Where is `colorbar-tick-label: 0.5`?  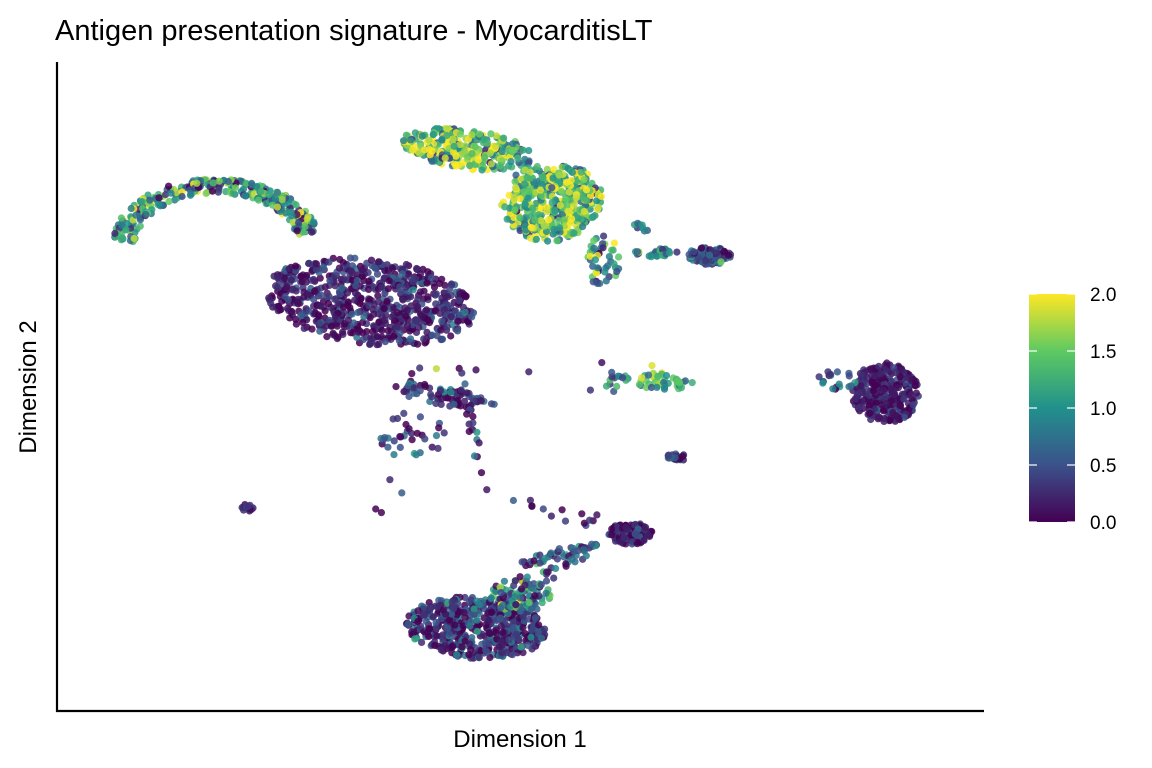
colorbar-tick-label: 0.5 is located at coordinates (1103, 466).